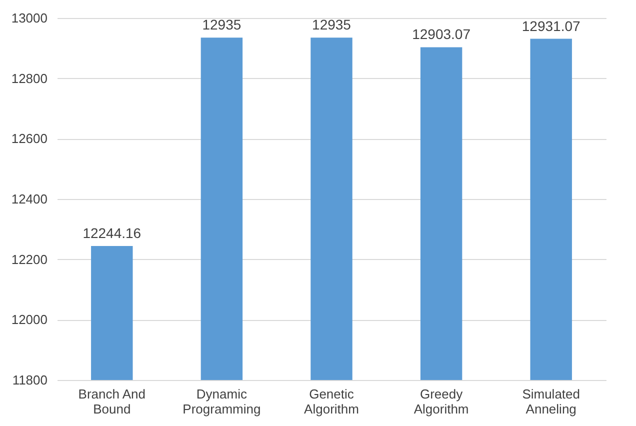 The image size is (636, 426). What do you see at coordinates (331, 401) in the screenshot?
I see `x-tick-label: Genetic Algorithm` at bounding box center [331, 401].